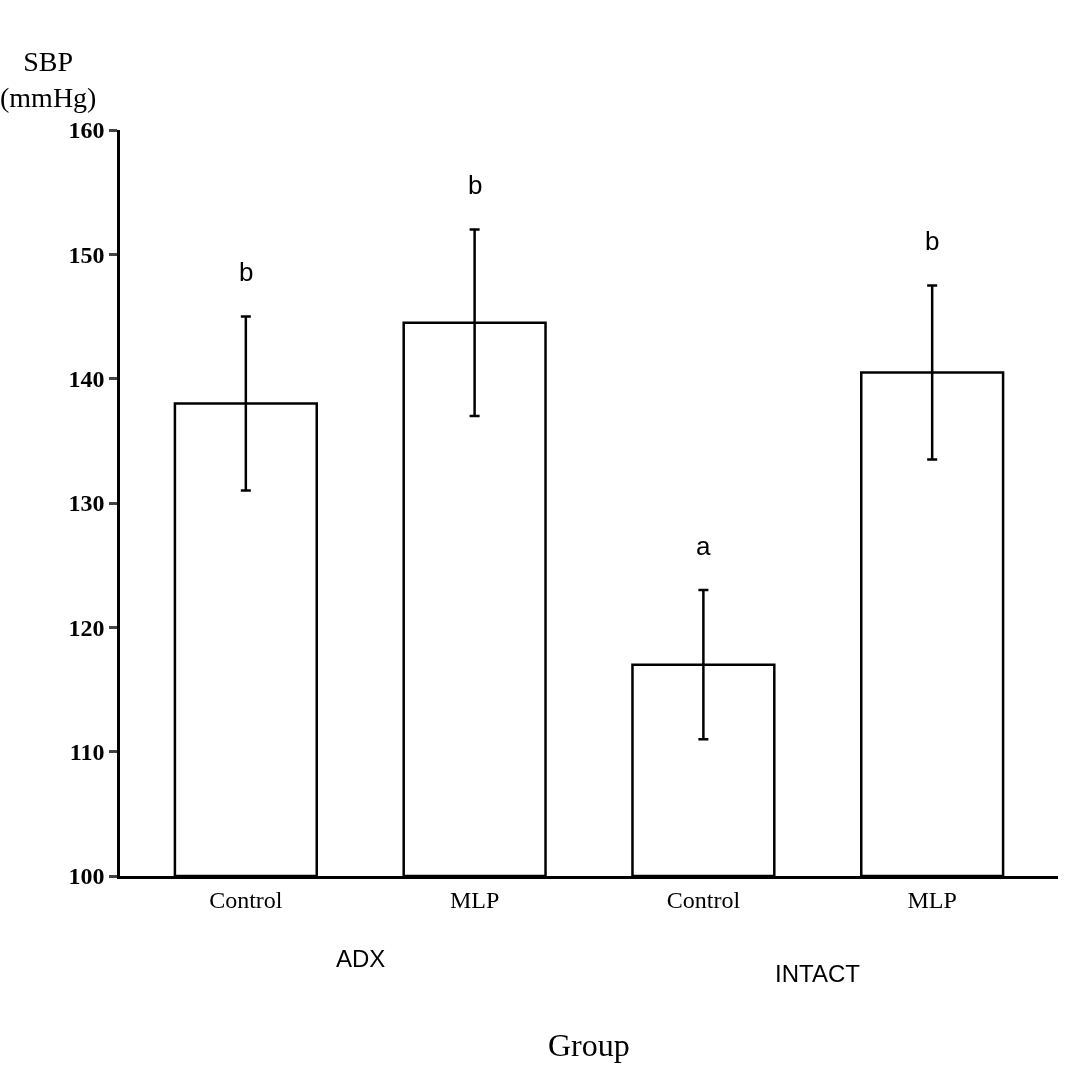  Describe the element at coordinates (87, 752) in the screenshot. I see `y-tick-label: 110` at that location.